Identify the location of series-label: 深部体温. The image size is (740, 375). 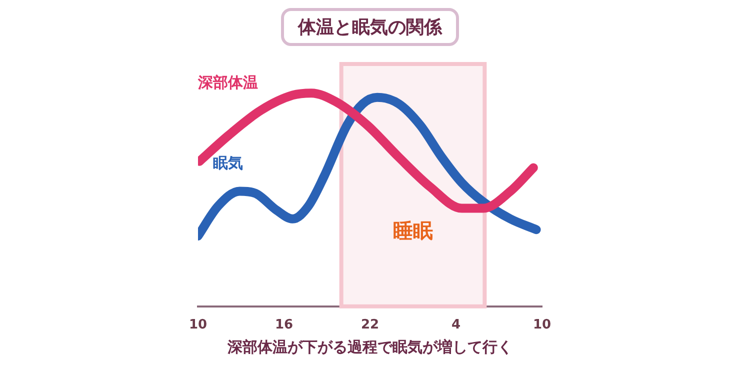
(227, 83).